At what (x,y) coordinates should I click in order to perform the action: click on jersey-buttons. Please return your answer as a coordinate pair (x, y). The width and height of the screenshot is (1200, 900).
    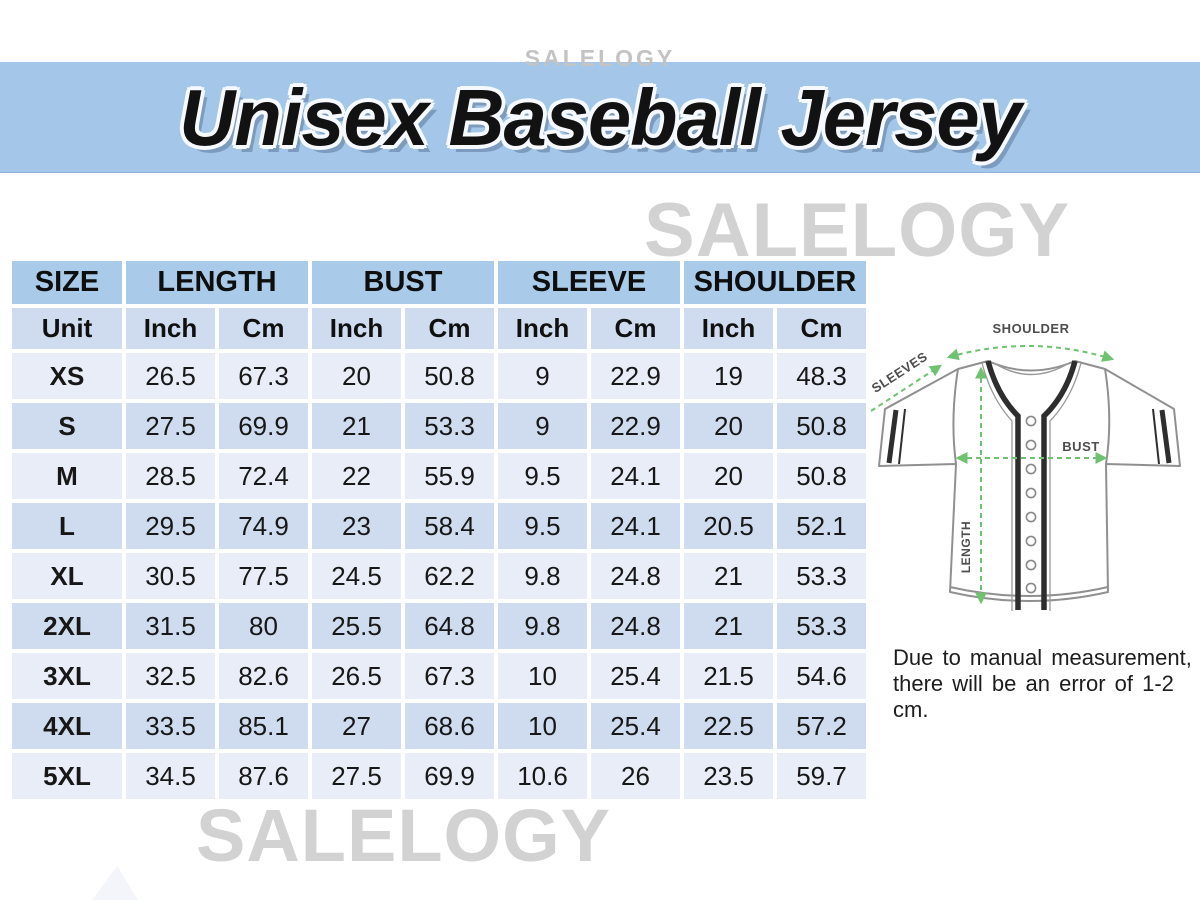
    Looking at the image, I should click on (1031, 504).